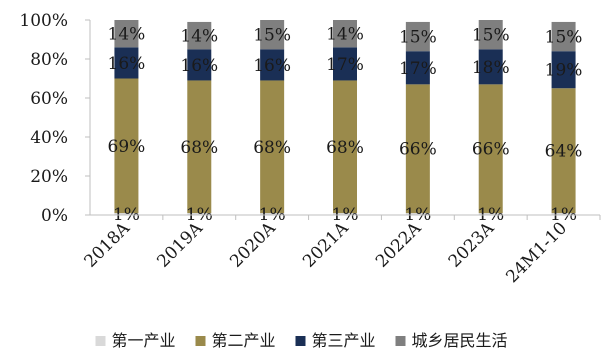 Image resolution: width=609 pixels, height=360 pixels. I want to click on data-label: 19%, so click(564, 71).